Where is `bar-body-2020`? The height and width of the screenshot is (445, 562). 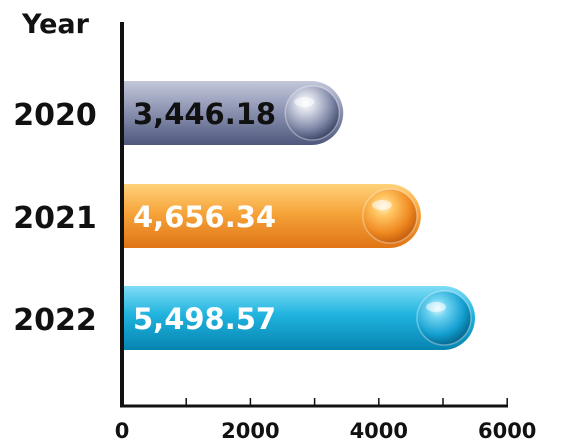 bar-body-2020 is located at coordinates (233, 113).